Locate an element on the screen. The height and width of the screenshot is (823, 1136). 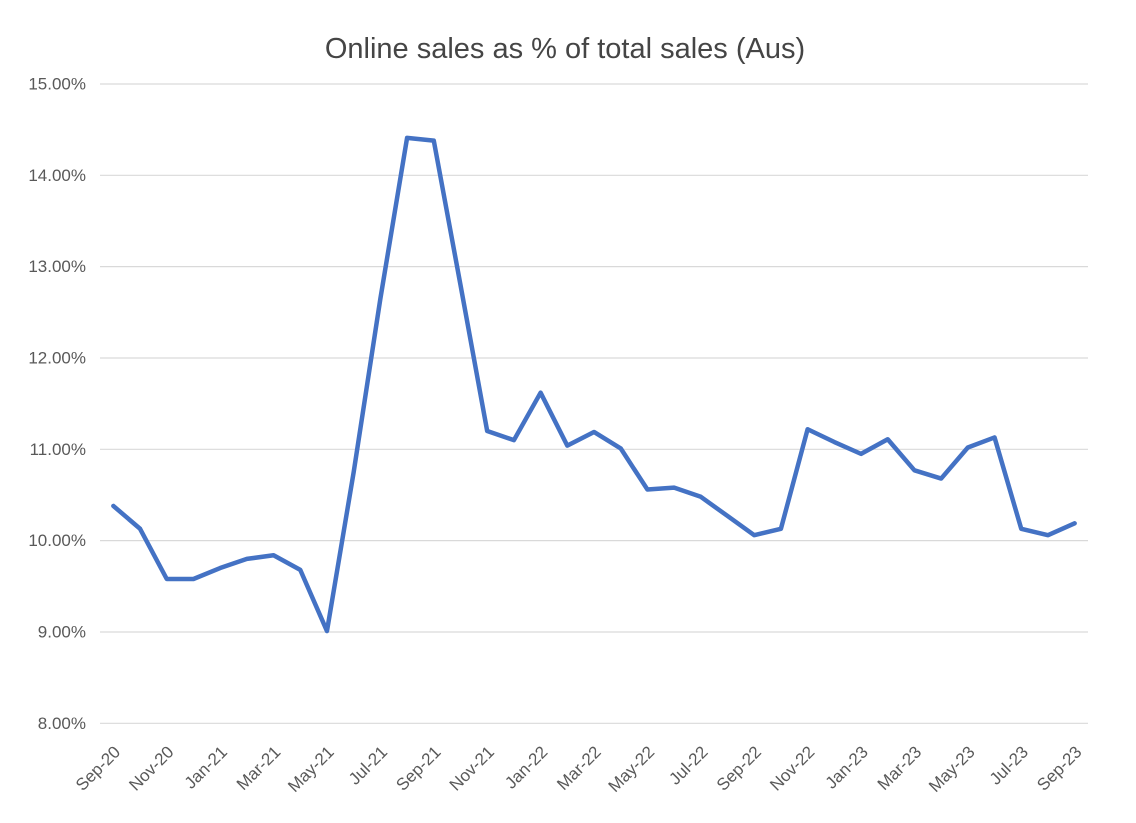
x-axis-label: Jan-23 is located at coordinates (847, 767).